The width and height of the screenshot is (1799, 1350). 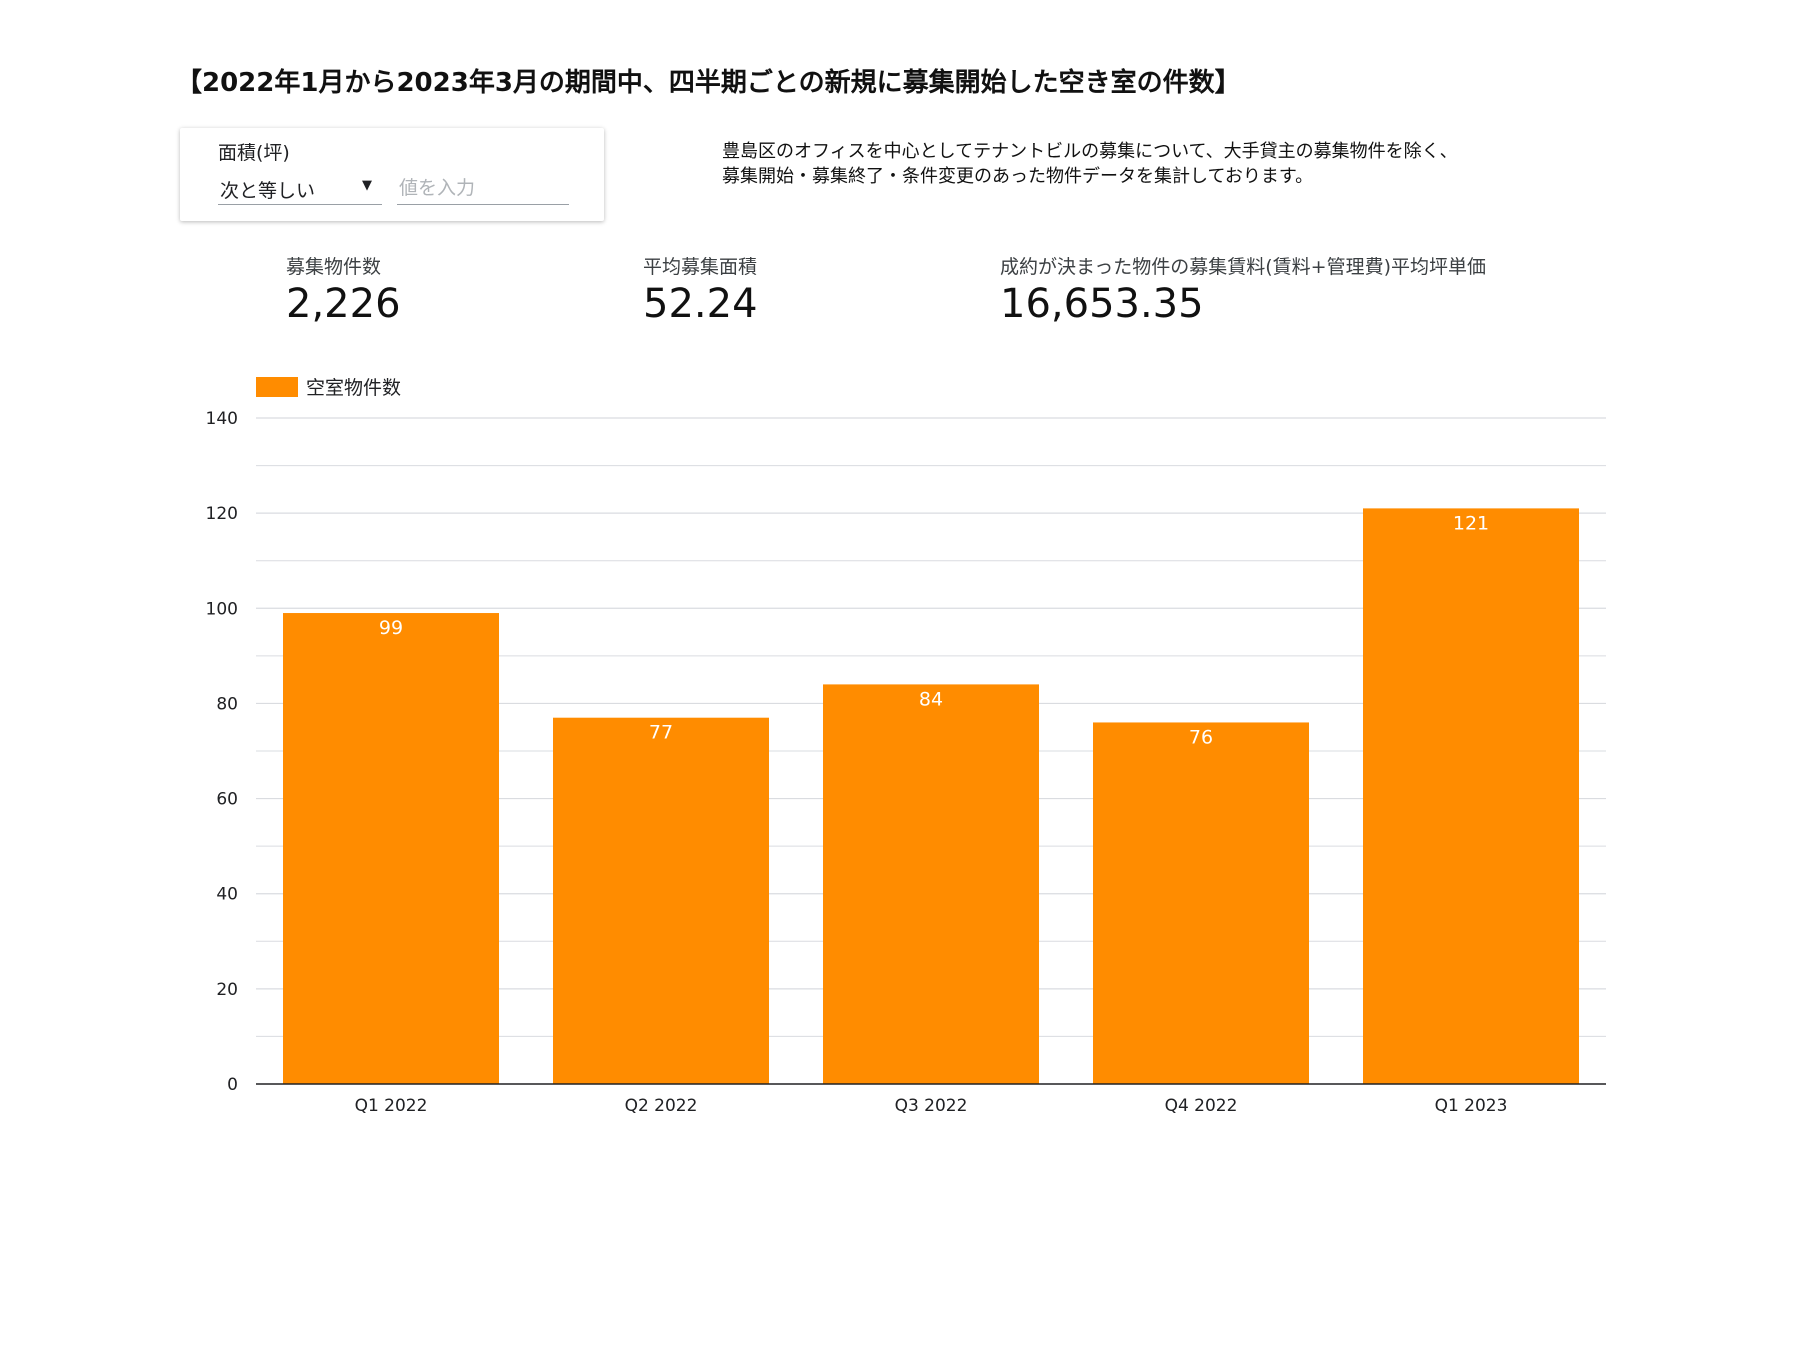 What do you see at coordinates (391, 628) in the screenshot?
I see `bar-data-label: 99` at bounding box center [391, 628].